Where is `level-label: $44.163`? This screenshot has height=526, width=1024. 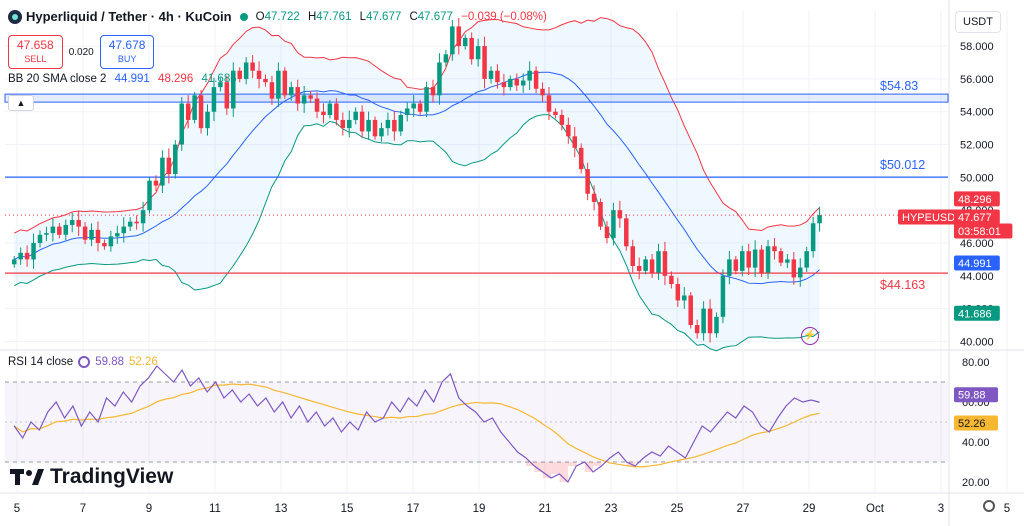 level-label: $44.163 is located at coordinates (902, 285).